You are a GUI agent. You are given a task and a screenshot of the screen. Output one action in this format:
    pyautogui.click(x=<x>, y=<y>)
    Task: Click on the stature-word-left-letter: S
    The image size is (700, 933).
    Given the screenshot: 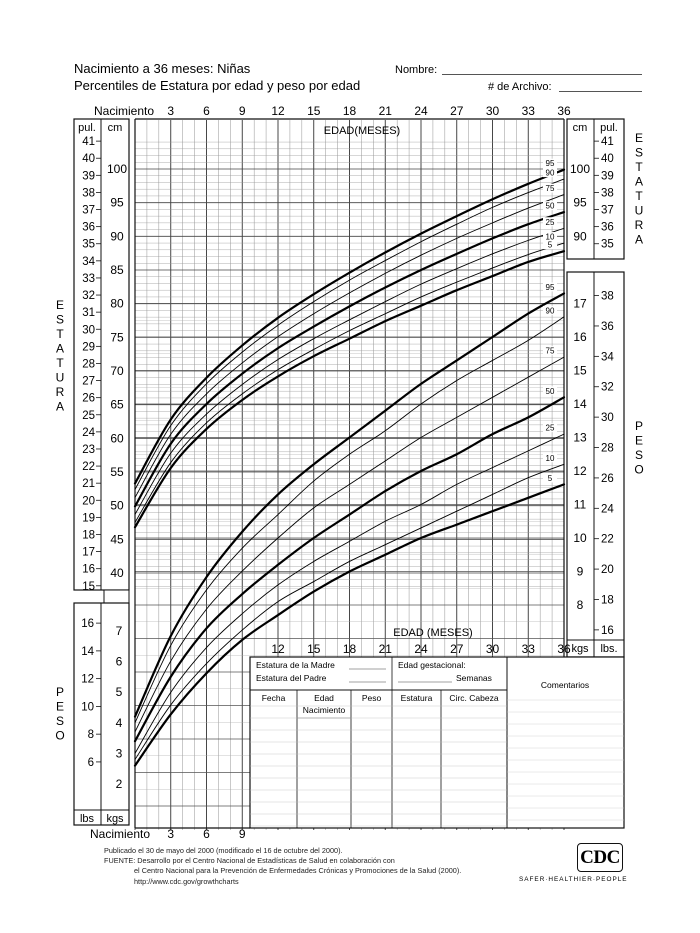 What is the action you would take?
    pyautogui.click(x=60, y=320)
    